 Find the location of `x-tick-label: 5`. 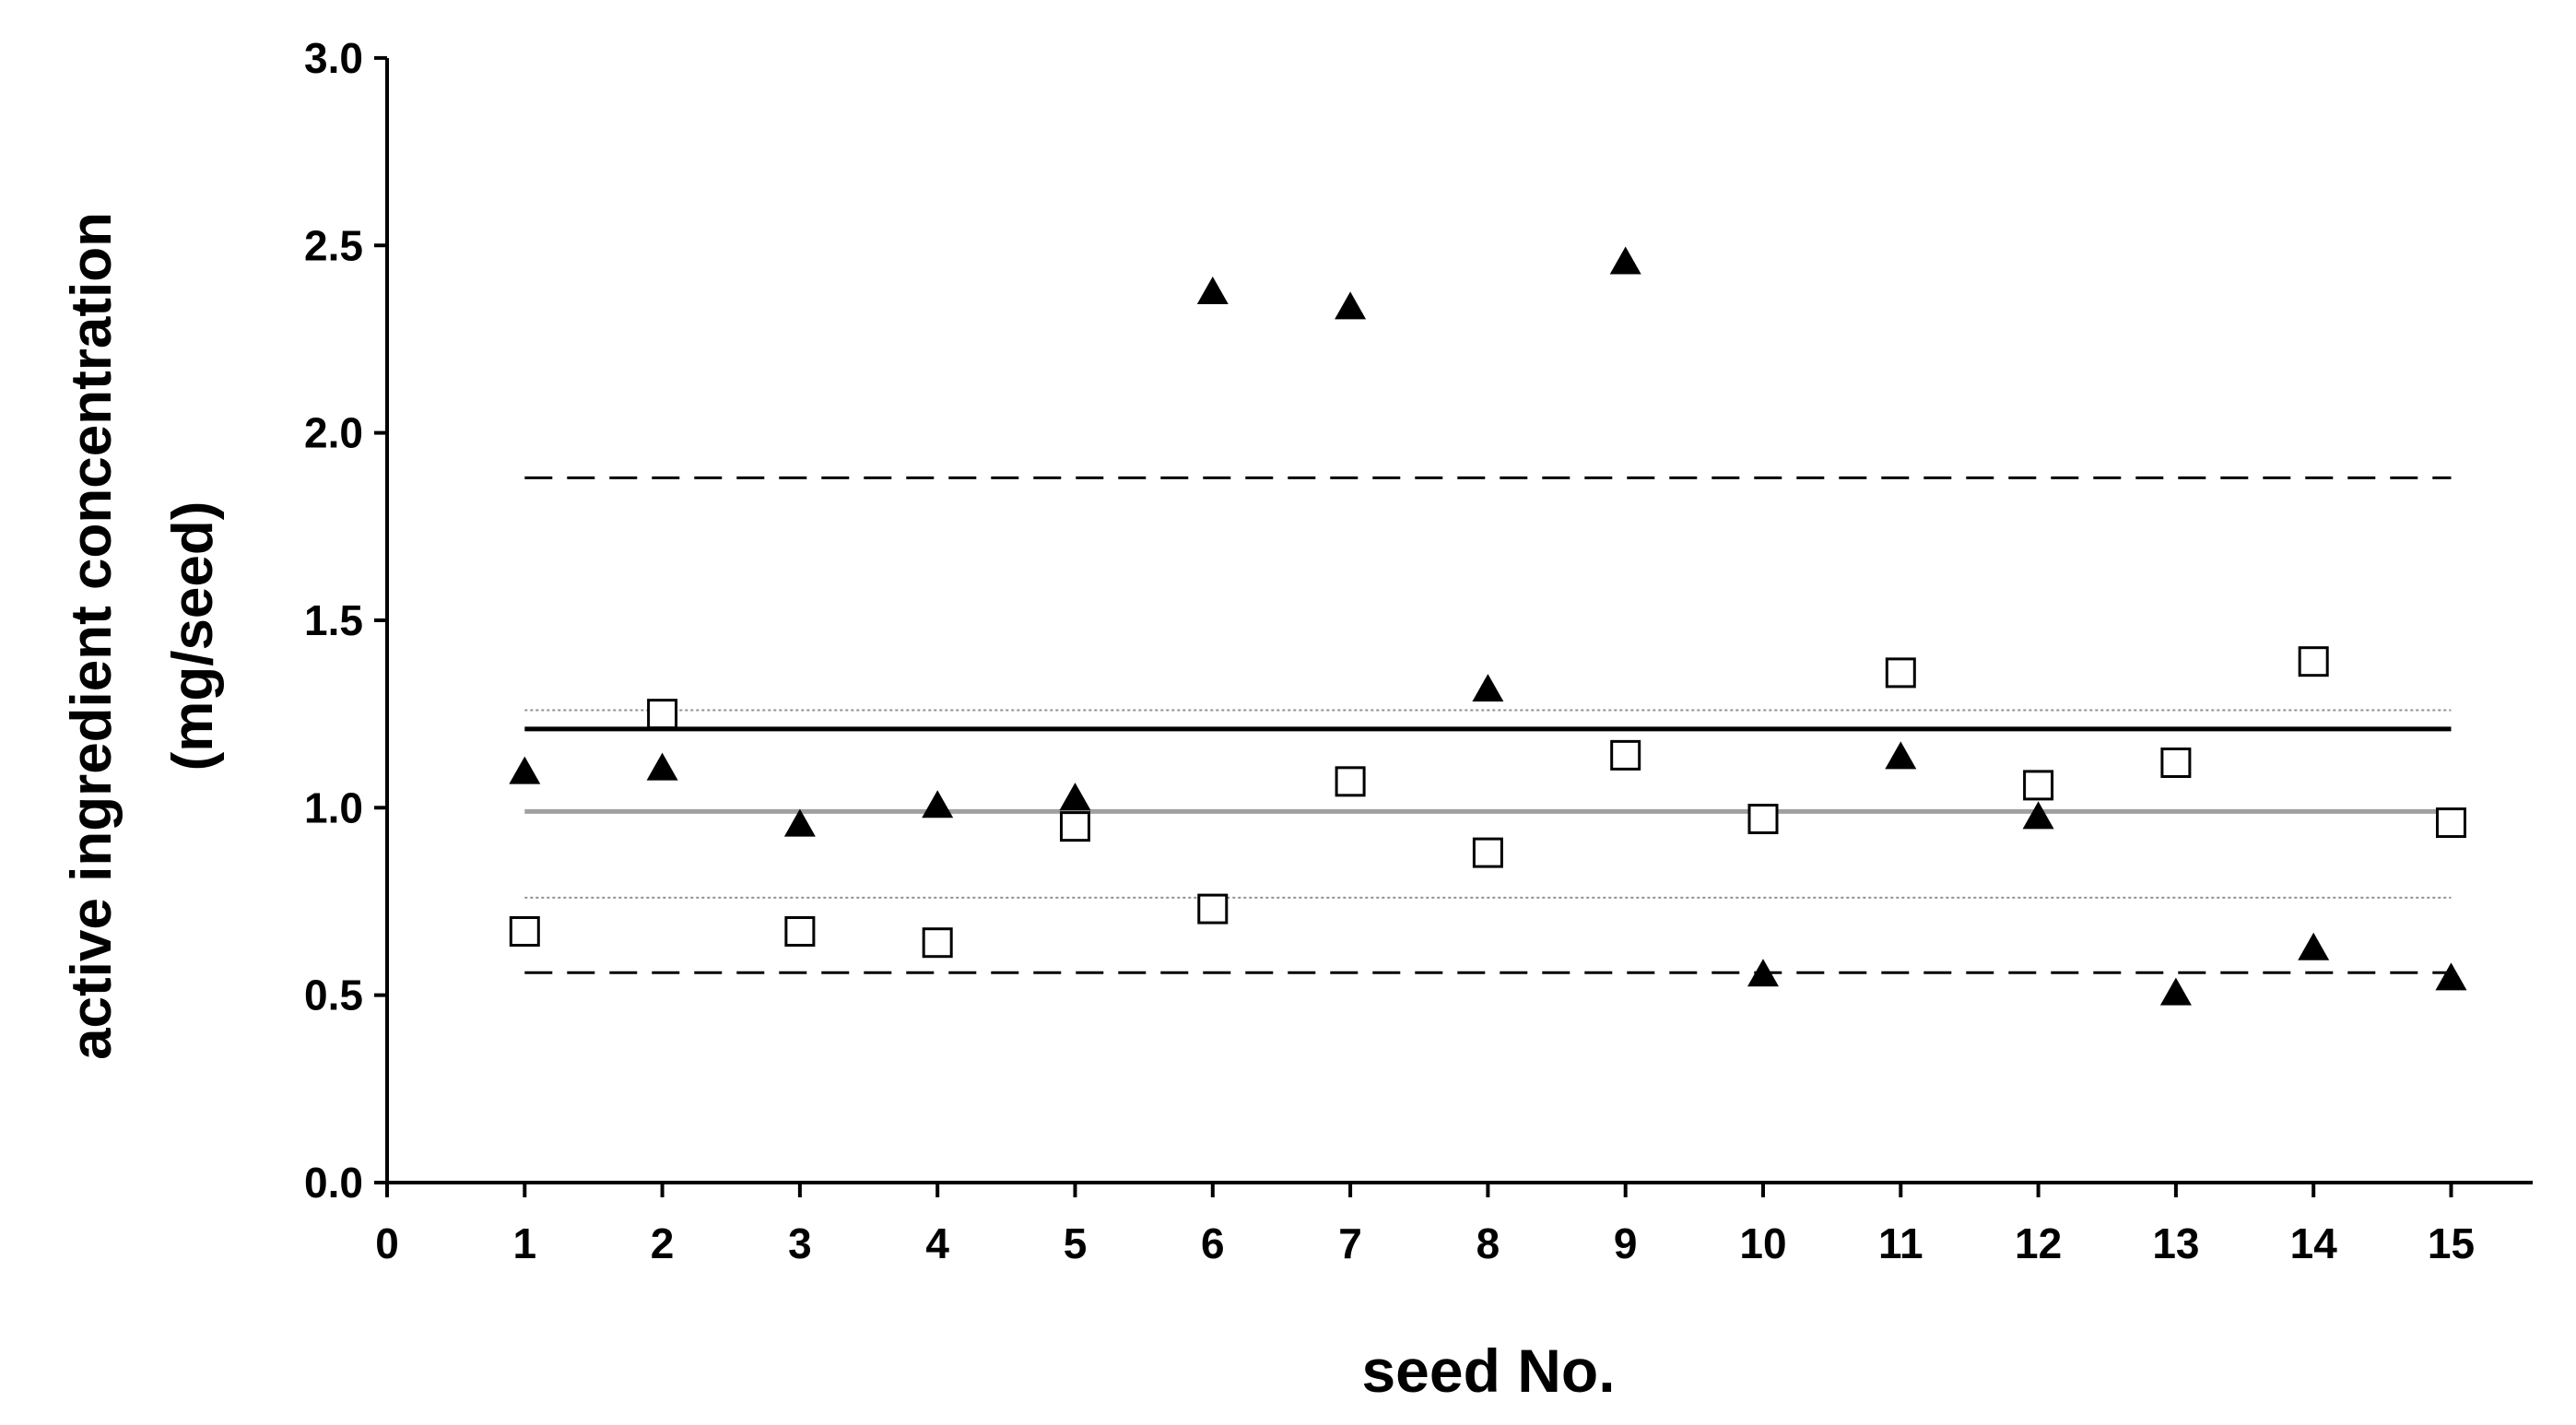

x-tick-label: 5 is located at coordinates (1076, 1243).